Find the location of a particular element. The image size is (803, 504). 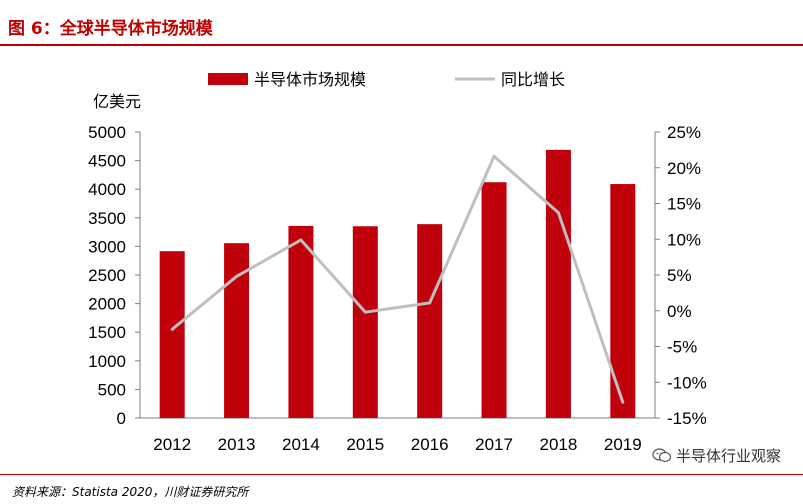

x-tick-label: 2015 is located at coordinates (365, 444).